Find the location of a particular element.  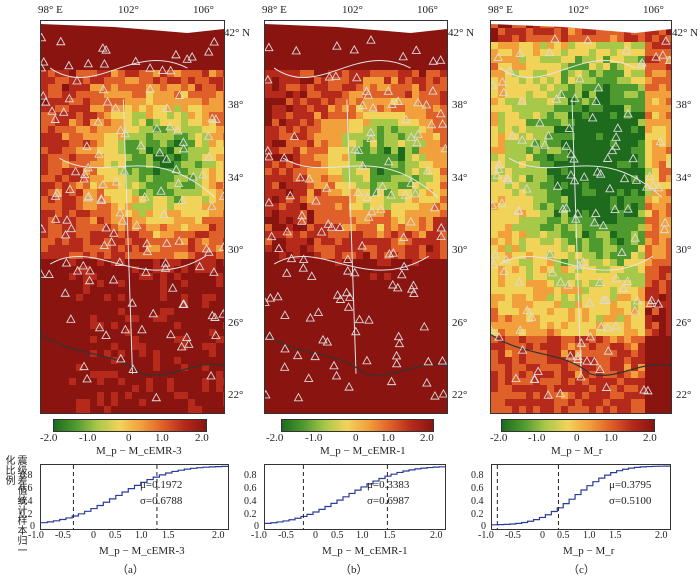

cdf-y-label: 震级差值统计样本归一化比例 is located at coordinates (14, 505).